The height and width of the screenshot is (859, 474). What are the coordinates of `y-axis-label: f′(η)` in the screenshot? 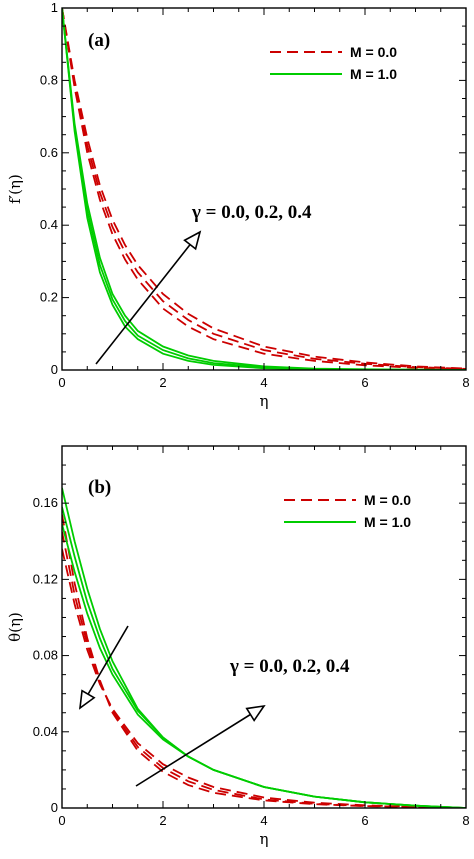 It's located at (15, 189).